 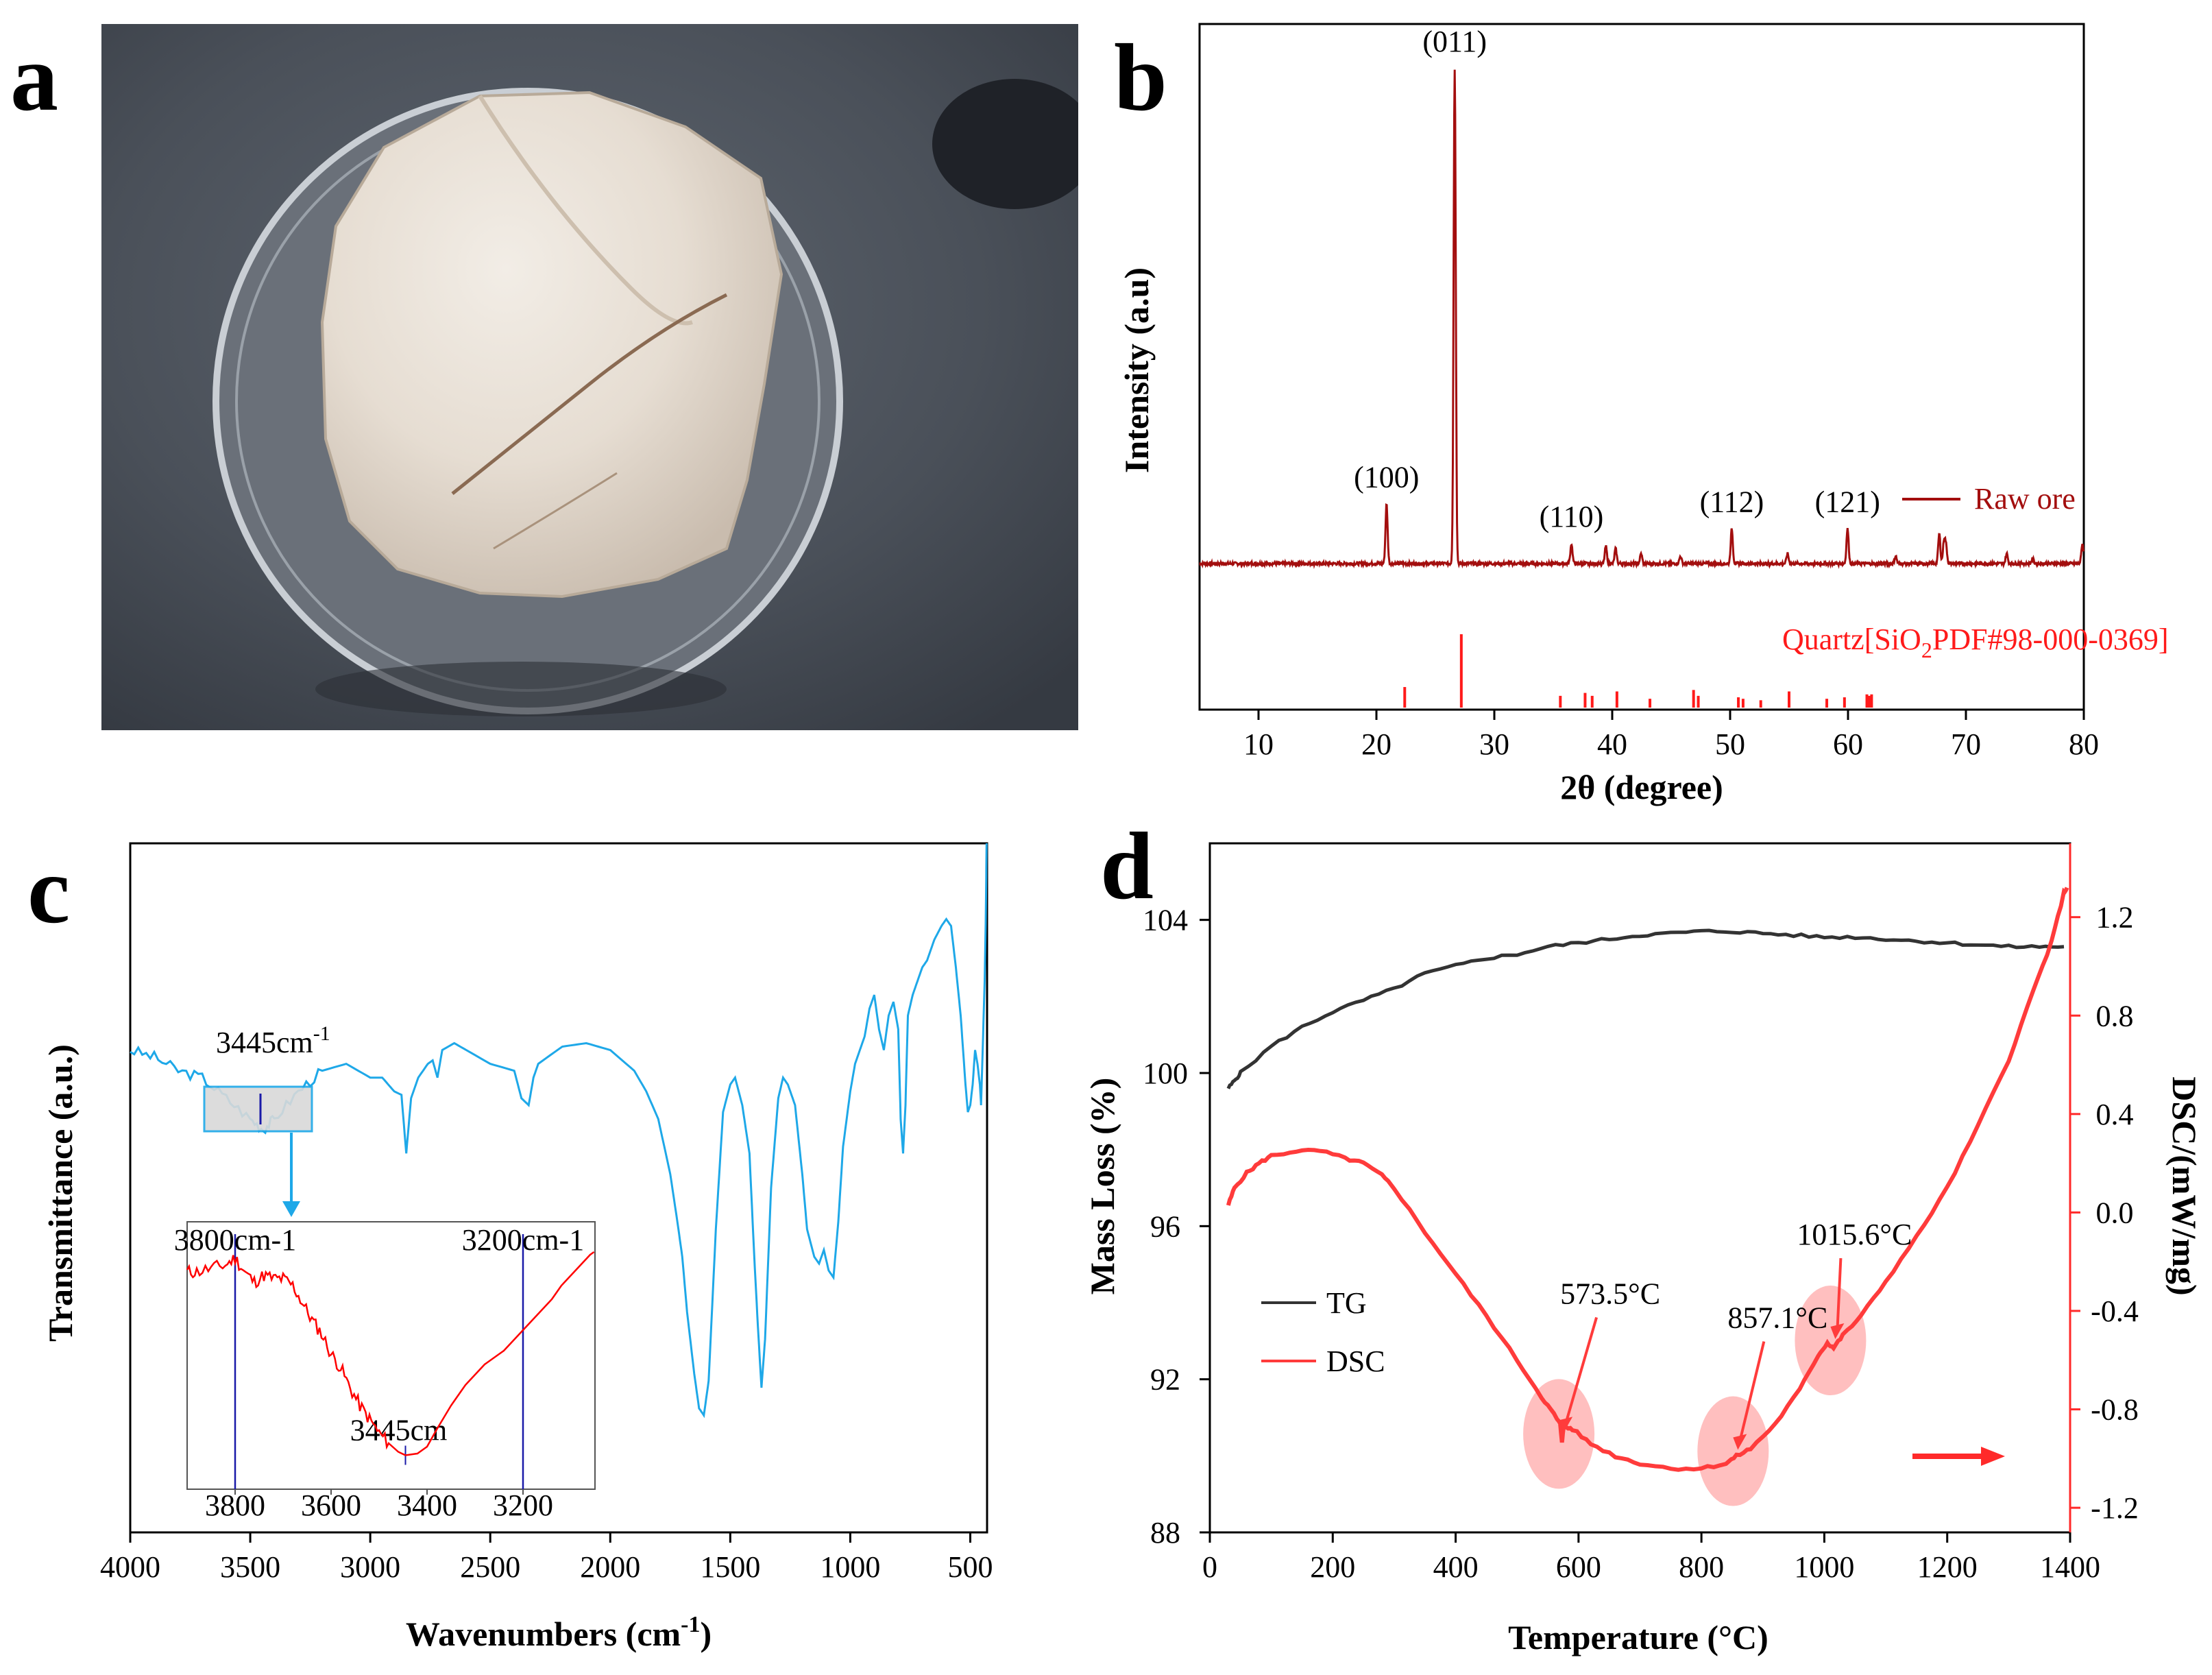 What do you see at coordinates (1612, 744) in the screenshot?
I see `x-tick-label-b: 40` at bounding box center [1612, 744].